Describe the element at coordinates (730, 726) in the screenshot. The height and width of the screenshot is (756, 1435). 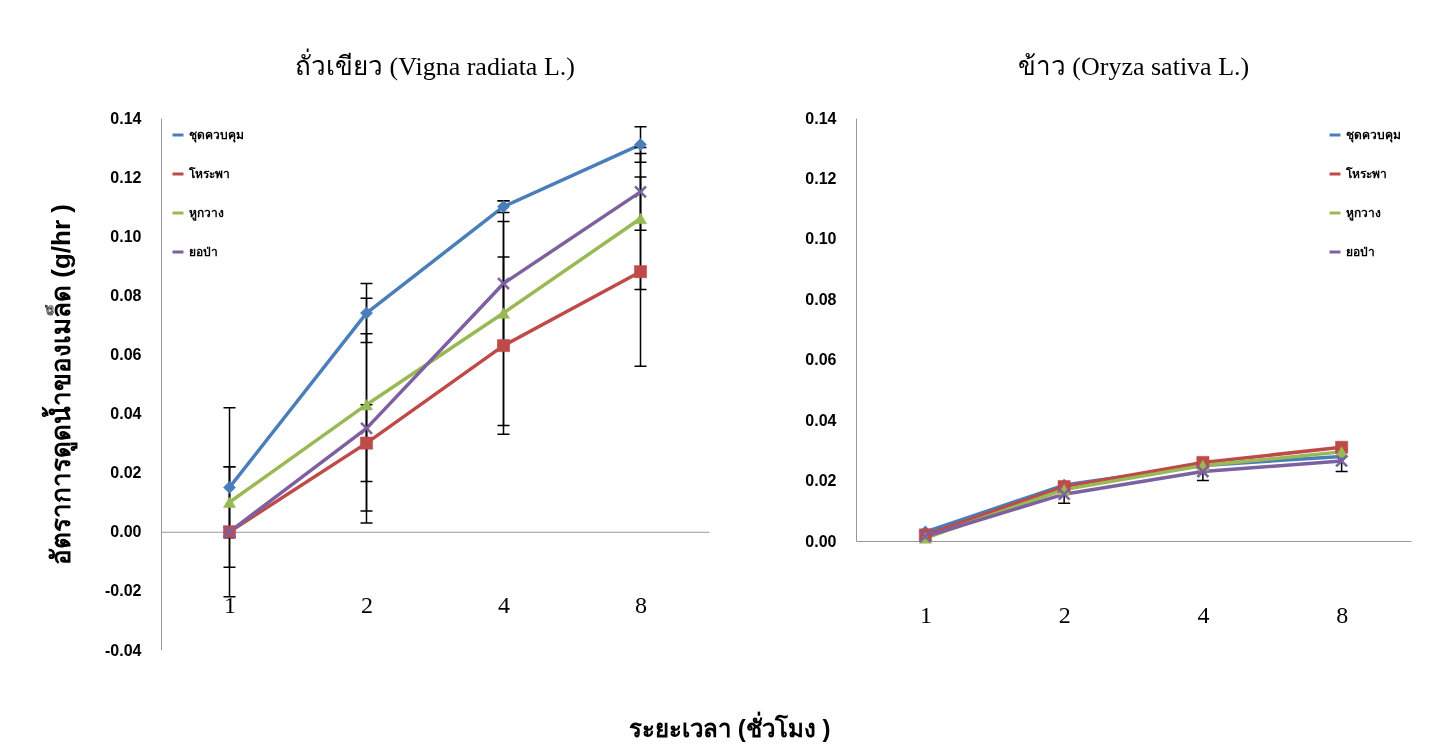
I see `x-axis-title: ระยะเวลา (ชั่วโมง )` at that location.